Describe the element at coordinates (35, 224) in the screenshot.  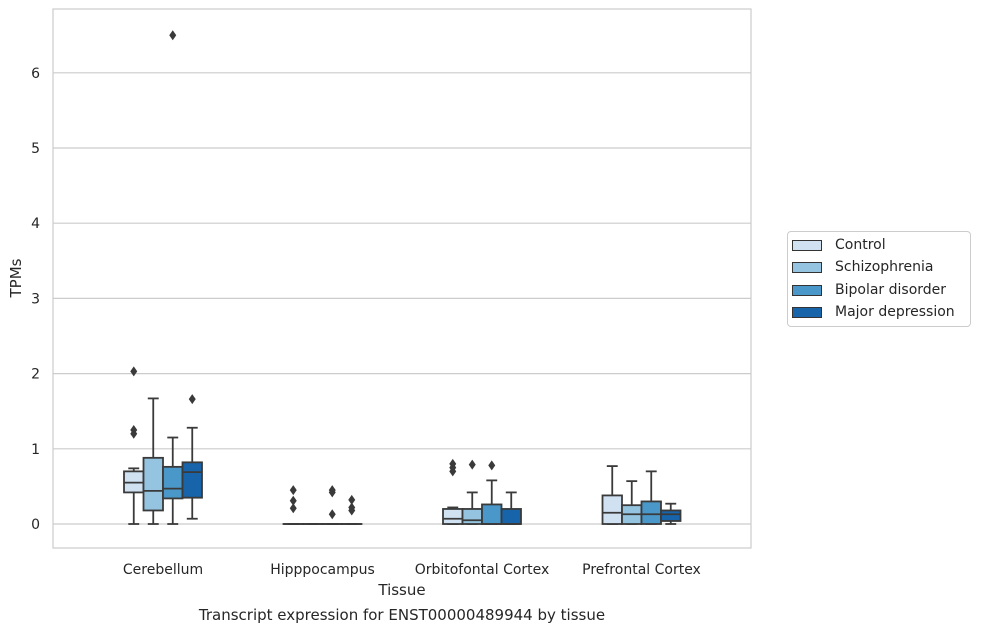
I see `y-tick-label-4: 4` at that location.